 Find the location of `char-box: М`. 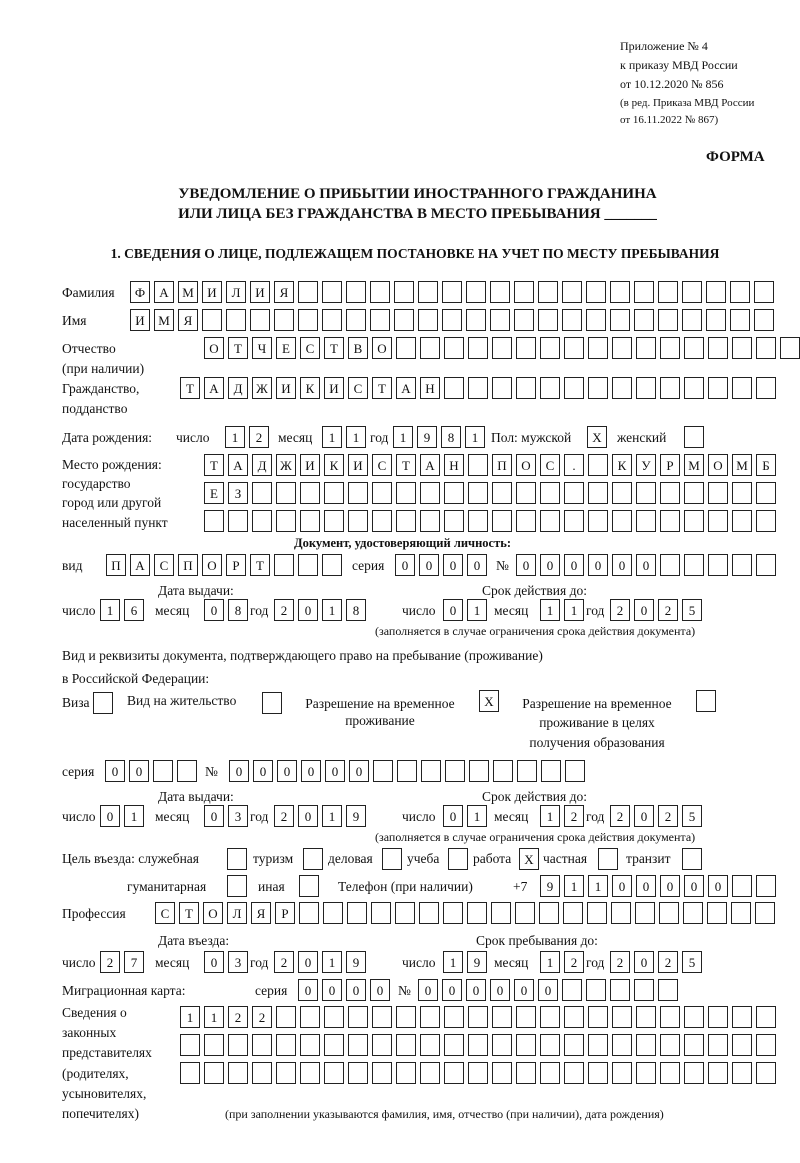

char-box: М is located at coordinates (742, 465).